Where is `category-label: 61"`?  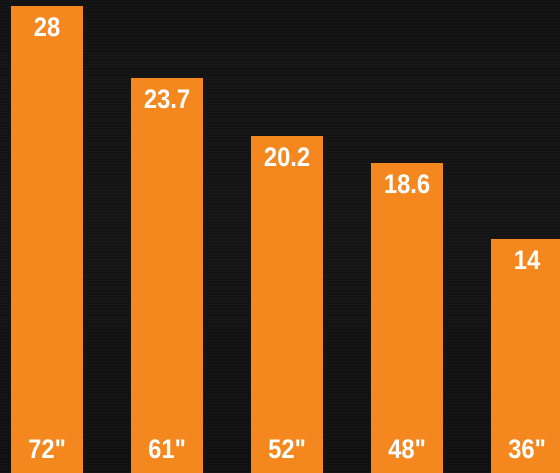 category-label: 61" is located at coordinates (167, 449).